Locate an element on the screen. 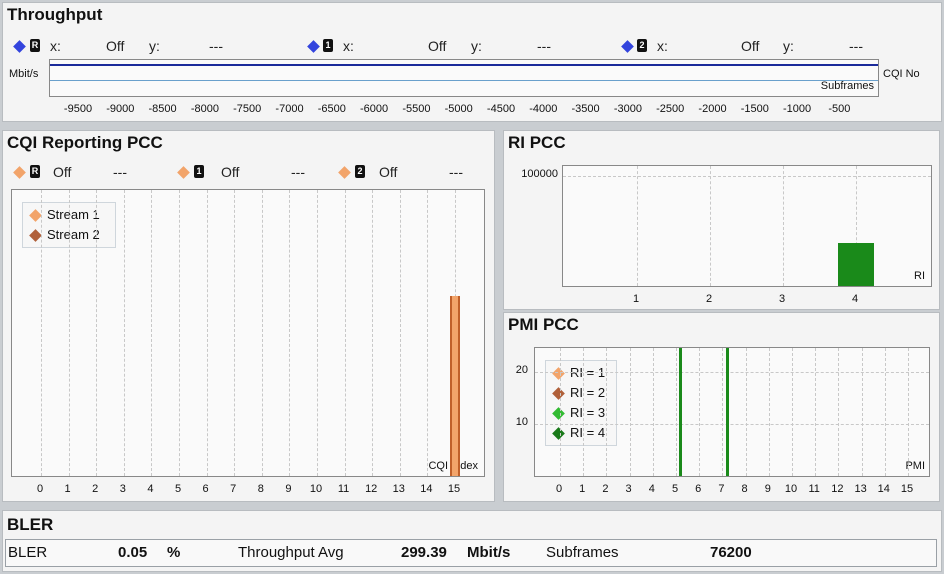  cqi-x-tick: 7 is located at coordinates (233, 489).